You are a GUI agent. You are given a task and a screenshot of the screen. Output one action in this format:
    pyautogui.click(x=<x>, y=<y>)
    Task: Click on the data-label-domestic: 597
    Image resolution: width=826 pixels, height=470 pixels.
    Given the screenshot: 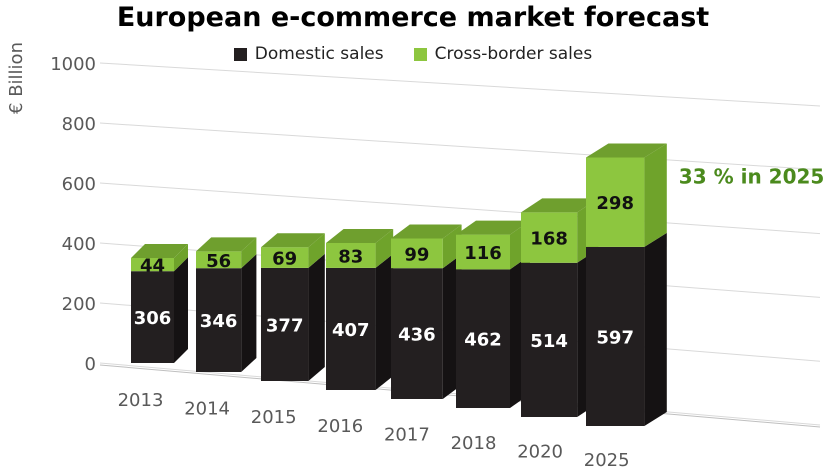 What is the action you would take?
    pyautogui.click(x=615, y=337)
    